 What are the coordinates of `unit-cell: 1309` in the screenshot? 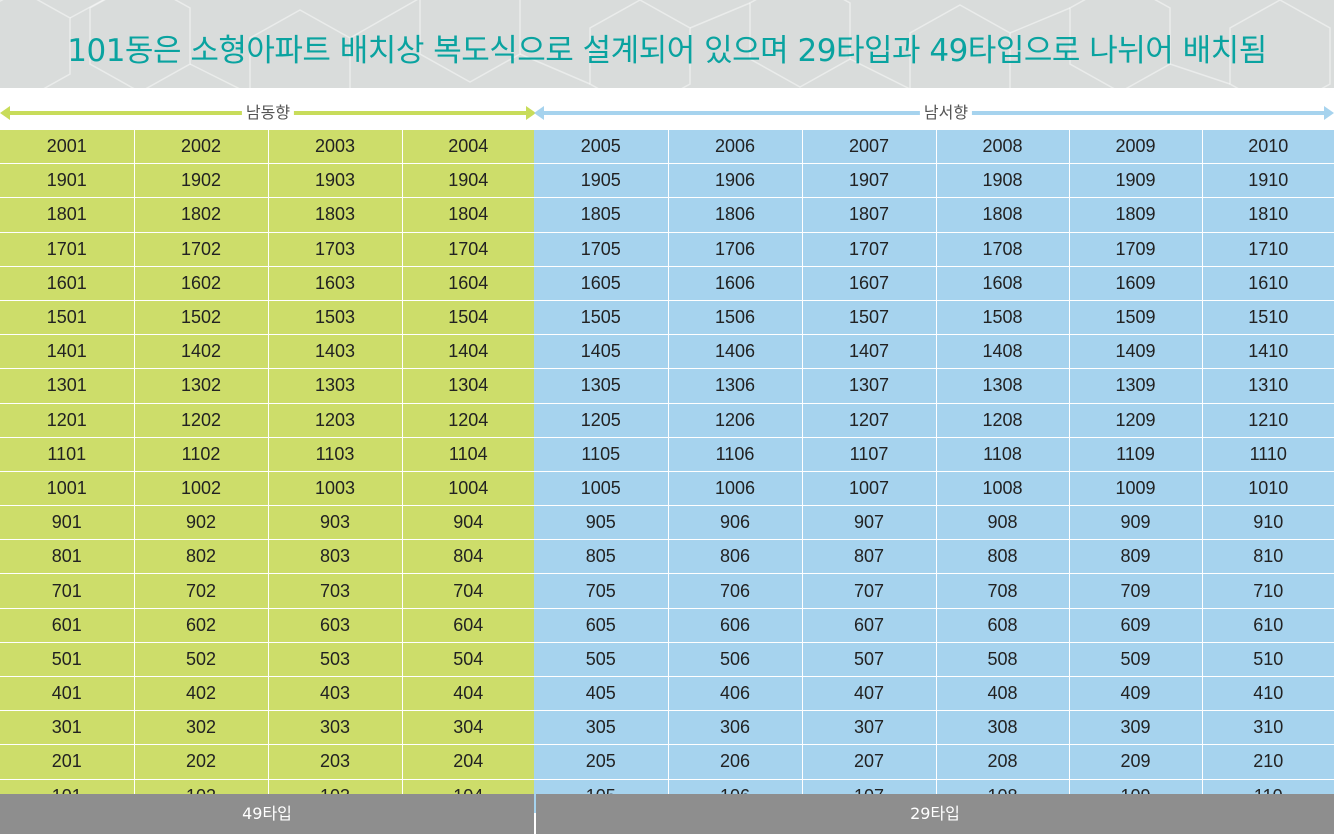 It's located at (1136, 386).